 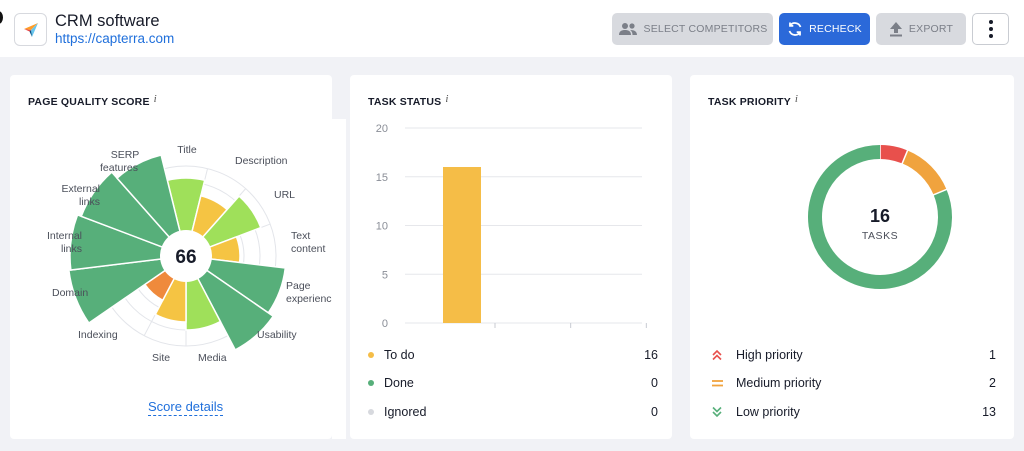 I want to click on task-priority-title: TASK PRIORITY i, so click(x=753, y=100).